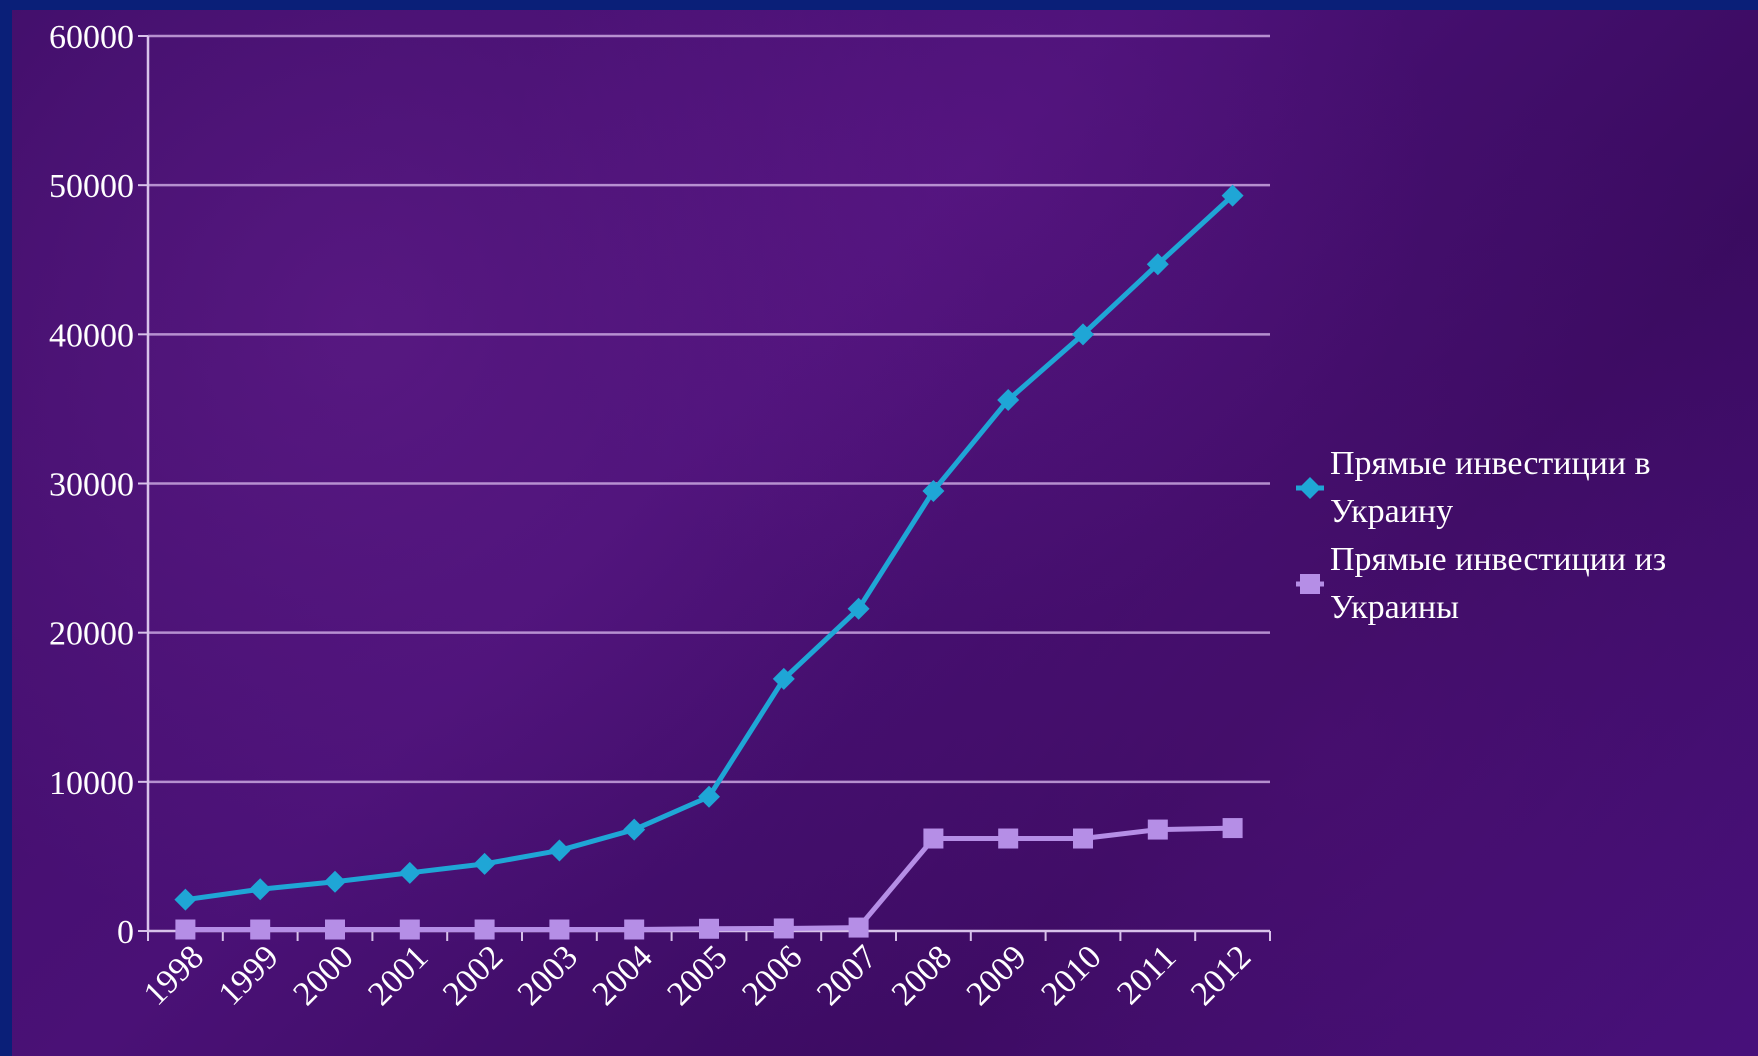  Describe the element at coordinates (91, 634) in the screenshot. I see `y-tick-label: 20000` at that location.